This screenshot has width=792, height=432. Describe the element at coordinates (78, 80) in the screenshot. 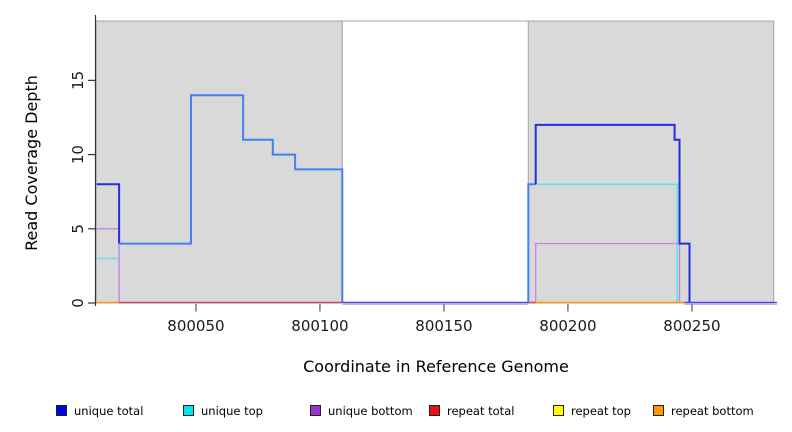

I see `svg-text: 15` at that location.